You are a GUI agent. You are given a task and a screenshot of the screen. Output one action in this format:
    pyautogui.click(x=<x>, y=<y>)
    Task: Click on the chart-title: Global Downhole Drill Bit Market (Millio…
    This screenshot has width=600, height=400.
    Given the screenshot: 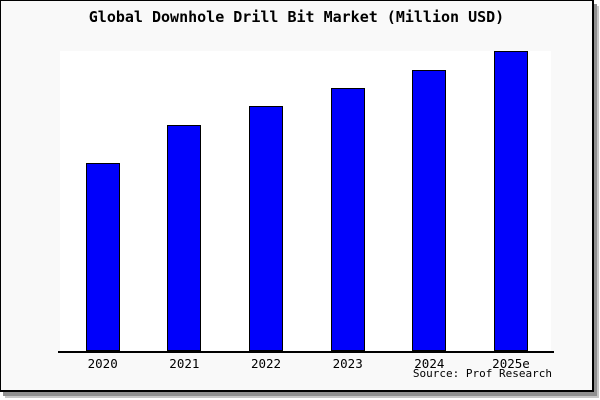 What is the action you would take?
    pyautogui.click(x=296, y=17)
    